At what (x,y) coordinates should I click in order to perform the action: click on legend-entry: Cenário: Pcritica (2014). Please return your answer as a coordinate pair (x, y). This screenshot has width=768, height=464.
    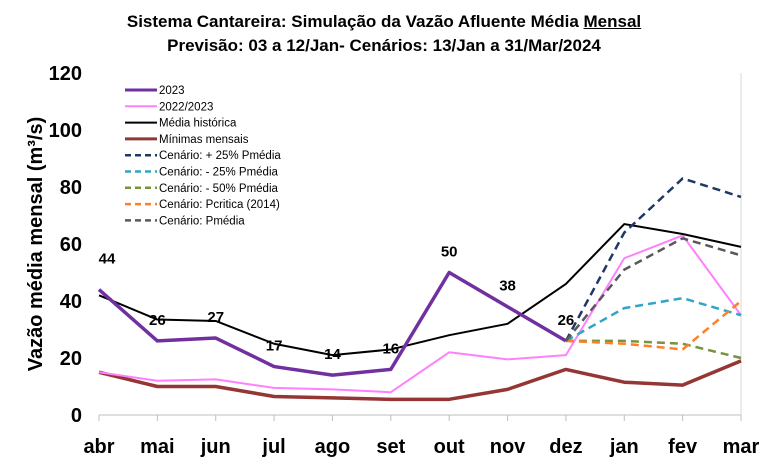
    Looking at the image, I should click on (219, 205).